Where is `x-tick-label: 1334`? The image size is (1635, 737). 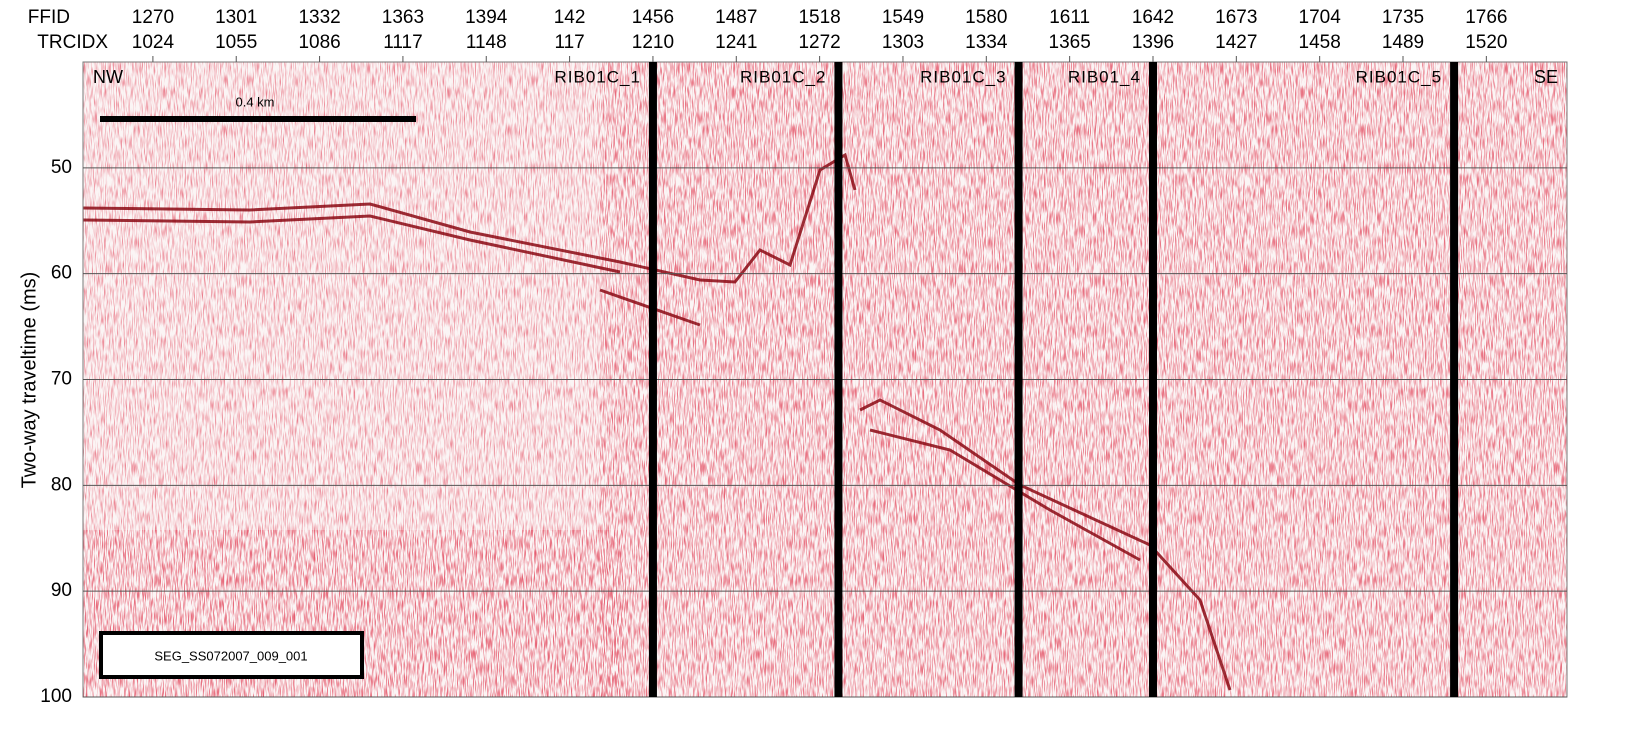
x-tick-label: 1334 is located at coordinates (986, 42).